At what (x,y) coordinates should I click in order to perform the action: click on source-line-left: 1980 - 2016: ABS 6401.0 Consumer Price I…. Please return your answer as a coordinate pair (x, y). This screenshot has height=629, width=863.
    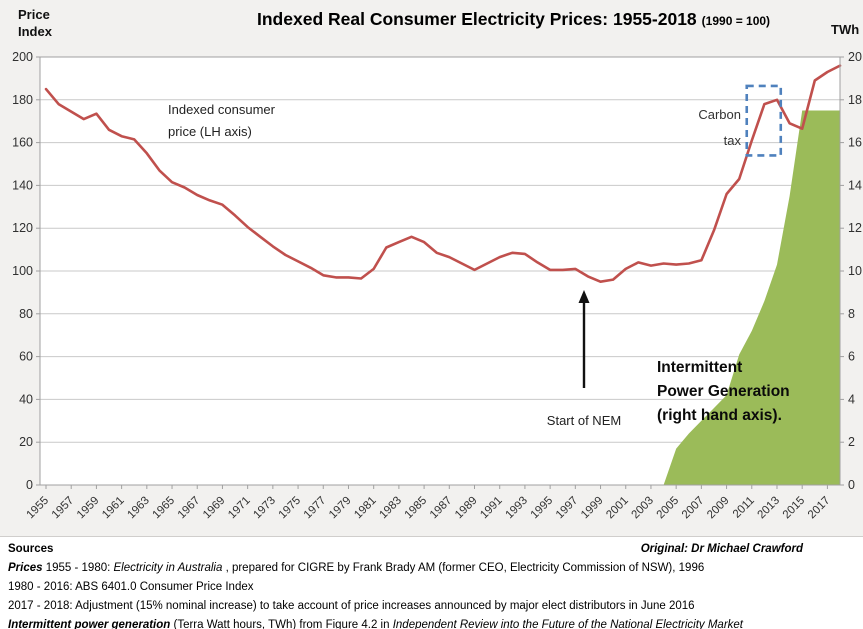
    Looking at the image, I should click on (131, 587).